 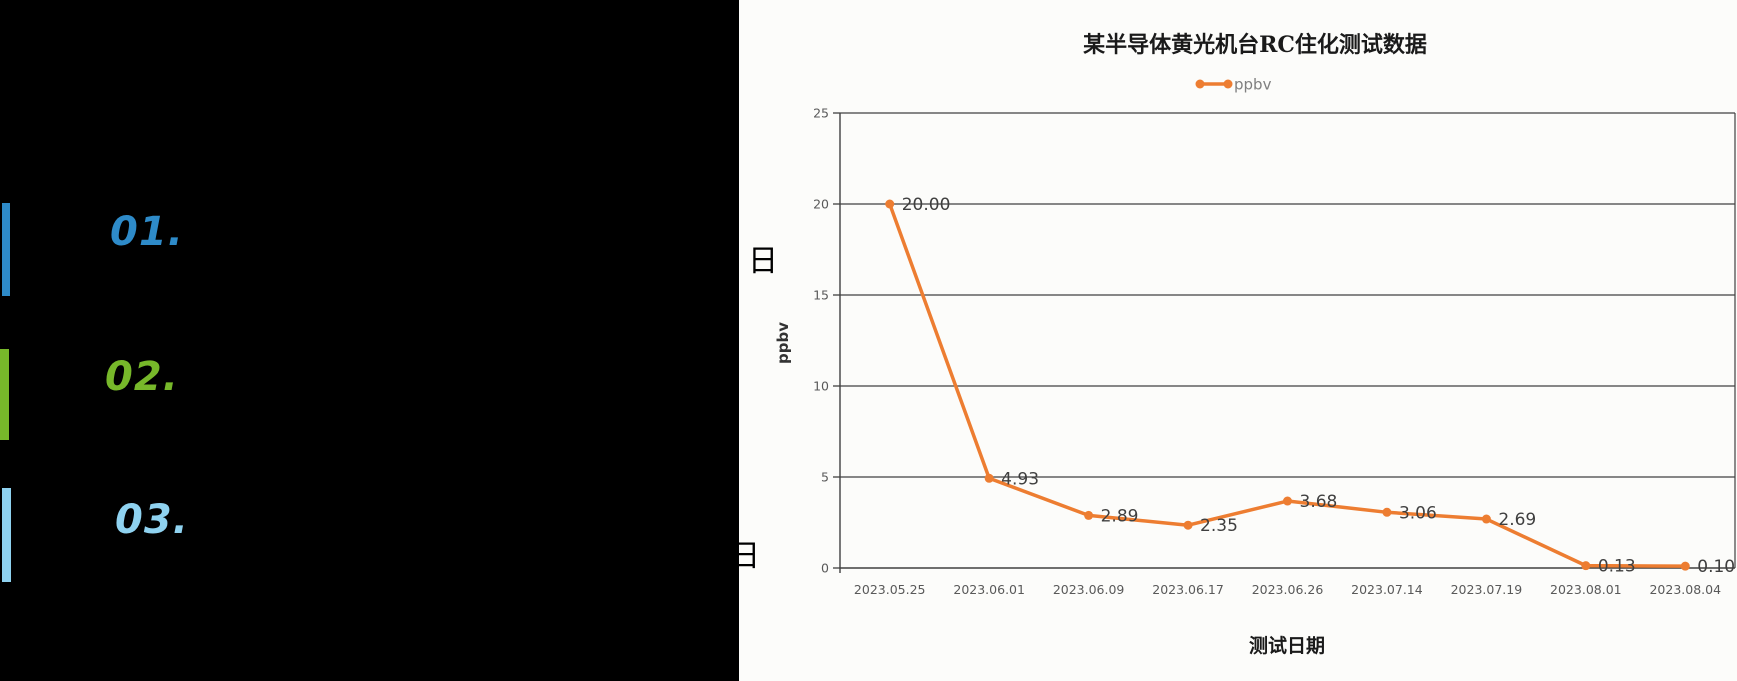 What do you see at coordinates (1219, 526) in the screenshot?
I see `data-label: 2.35` at bounding box center [1219, 526].